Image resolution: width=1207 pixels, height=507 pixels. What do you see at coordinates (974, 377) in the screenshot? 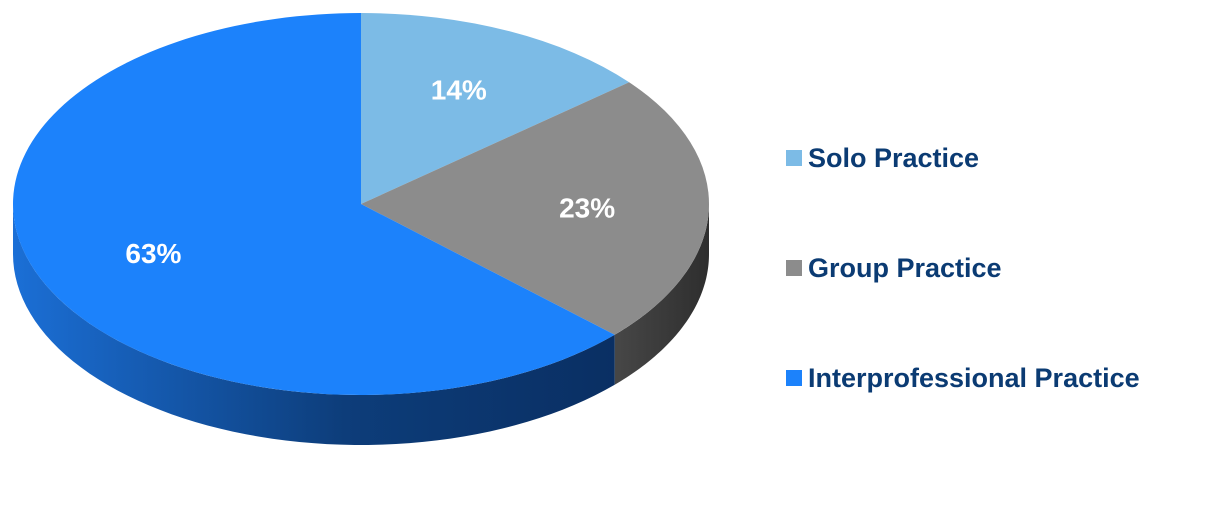
I see `legend-label-interprofessional: Interprofessional Practice` at bounding box center [974, 377].